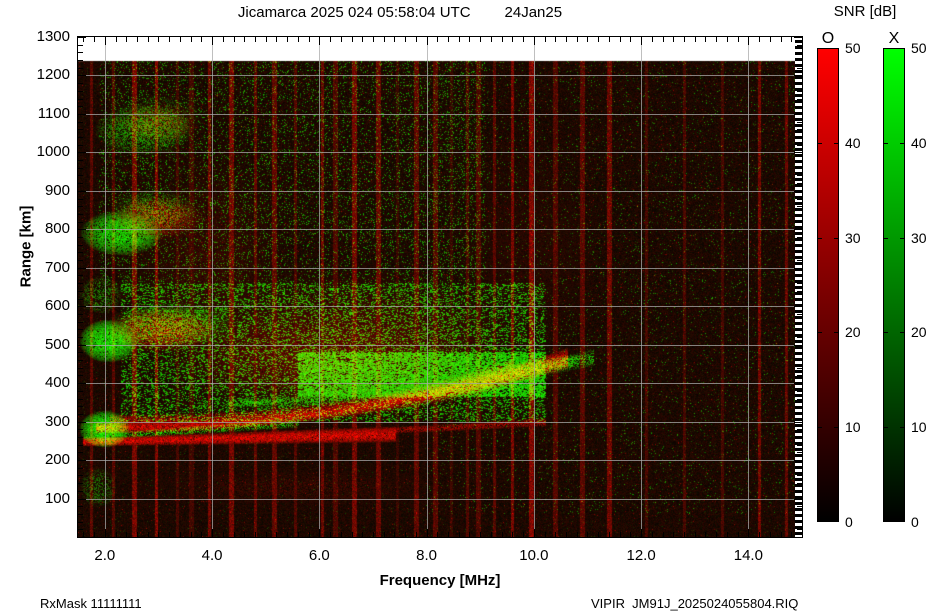  I want to click on colorbar-o-tick-label: 40, so click(853, 143).